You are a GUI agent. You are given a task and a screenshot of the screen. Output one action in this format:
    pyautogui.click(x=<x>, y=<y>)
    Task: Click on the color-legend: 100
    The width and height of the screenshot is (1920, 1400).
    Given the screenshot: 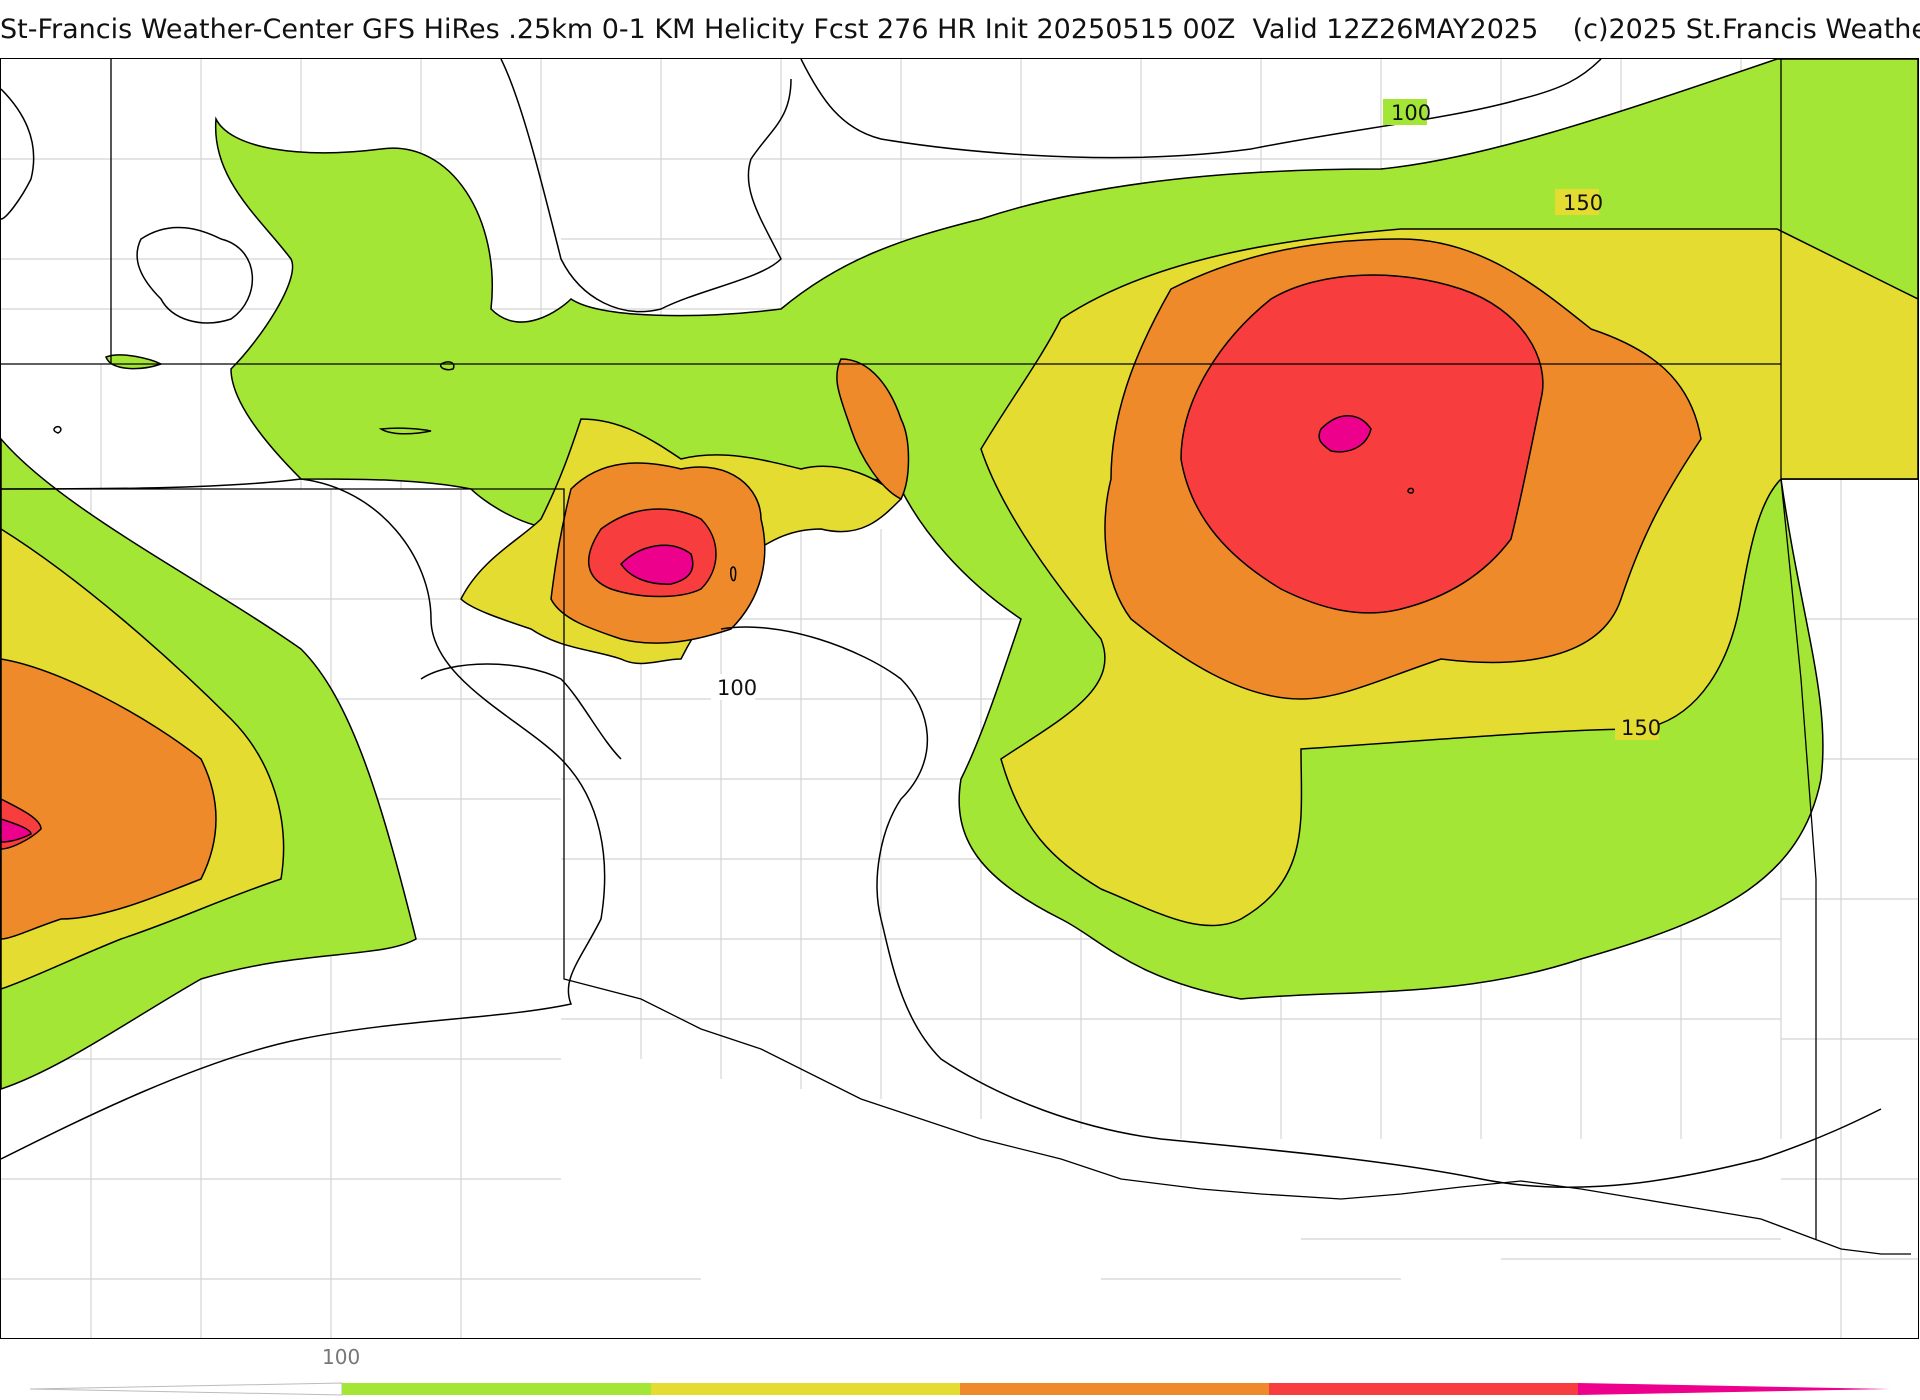 What is the action you would take?
    pyautogui.click(x=960, y=1372)
    